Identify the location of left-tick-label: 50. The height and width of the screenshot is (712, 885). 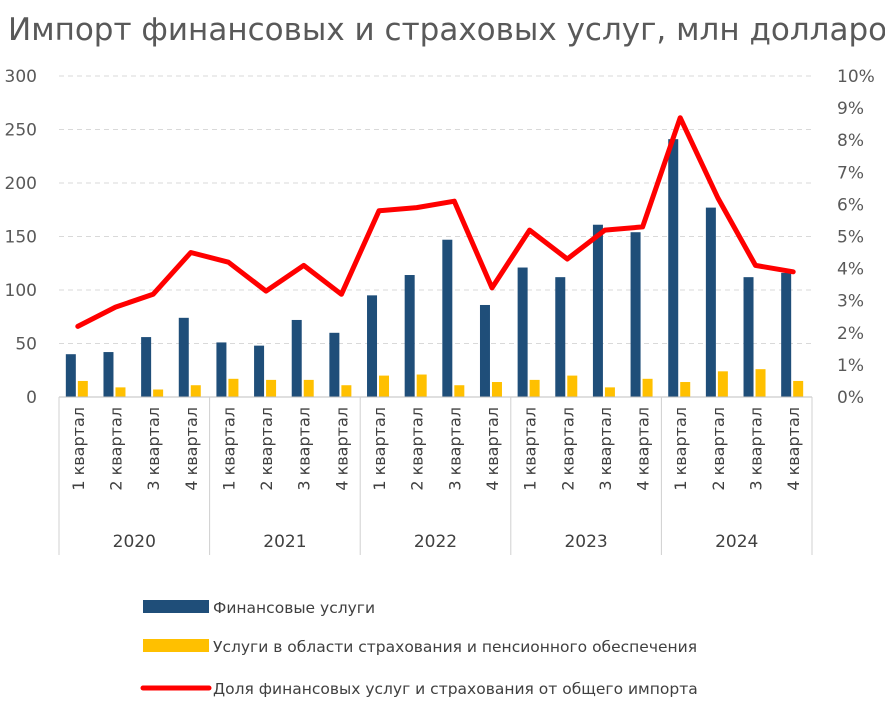
(26, 345).